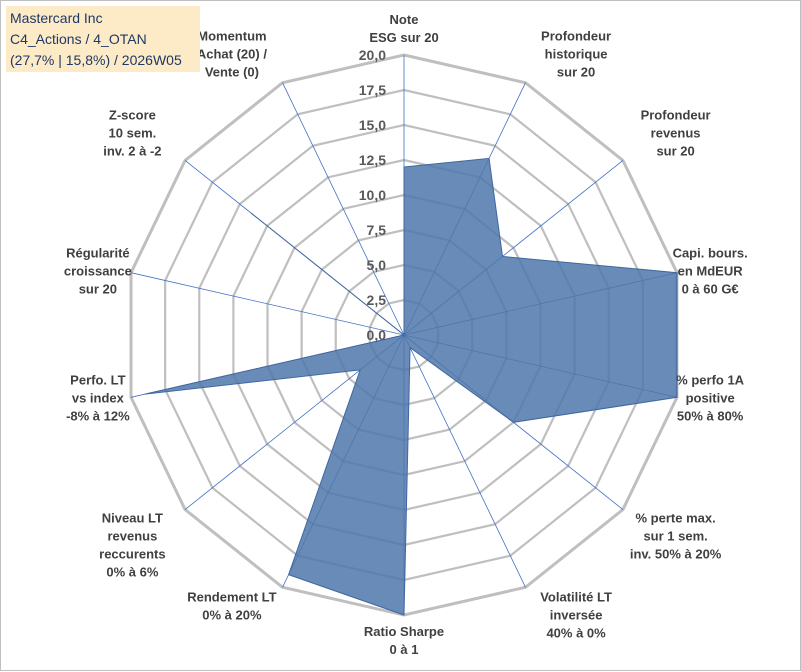 This screenshot has height=672, width=801. What do you see at coordinates (676, 517) in the screenshot?
I see `axis-label: % perte max.` at bounding box center [676, 517].